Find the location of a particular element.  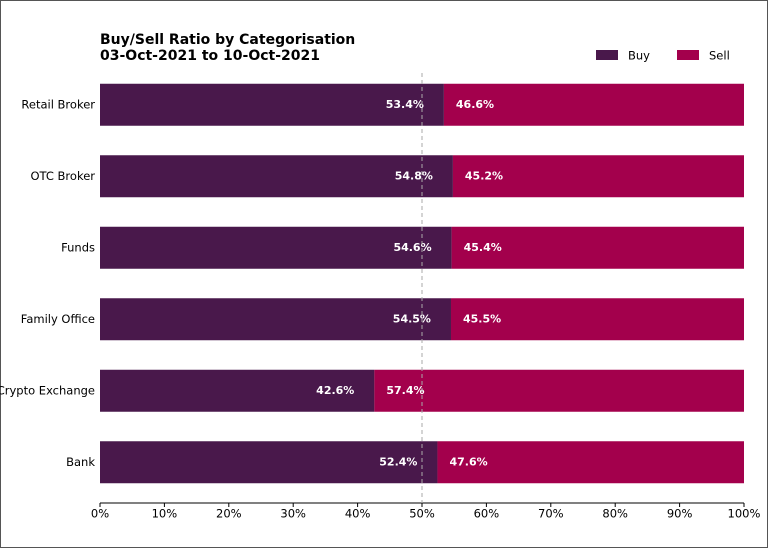

y-tick-label: OTC Broker is located at coordinates (62, 176).